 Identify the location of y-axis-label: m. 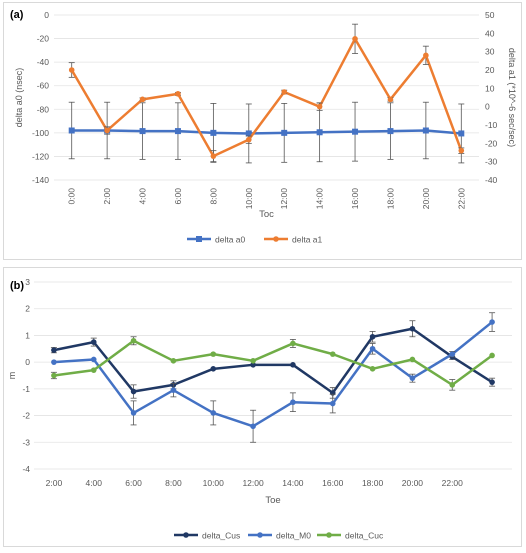
(12, 376).